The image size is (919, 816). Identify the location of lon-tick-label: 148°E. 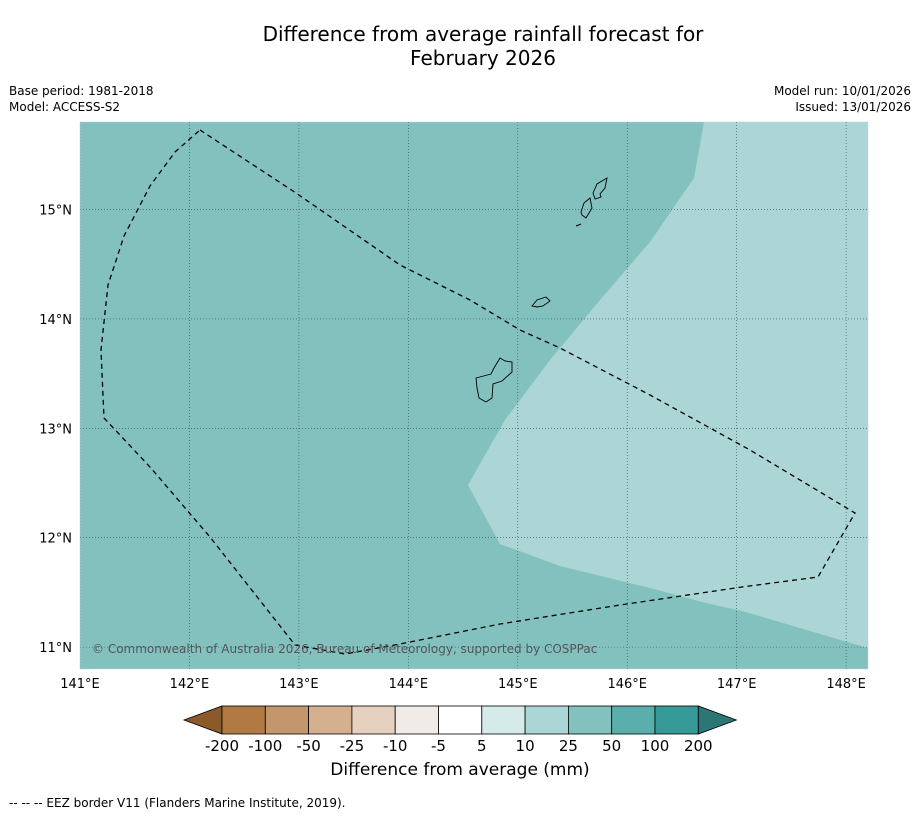
(846, 684).